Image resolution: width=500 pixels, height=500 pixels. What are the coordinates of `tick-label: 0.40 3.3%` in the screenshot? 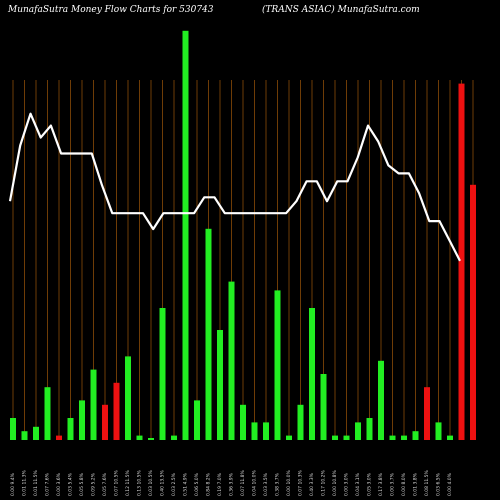 It's located at (312, 484).